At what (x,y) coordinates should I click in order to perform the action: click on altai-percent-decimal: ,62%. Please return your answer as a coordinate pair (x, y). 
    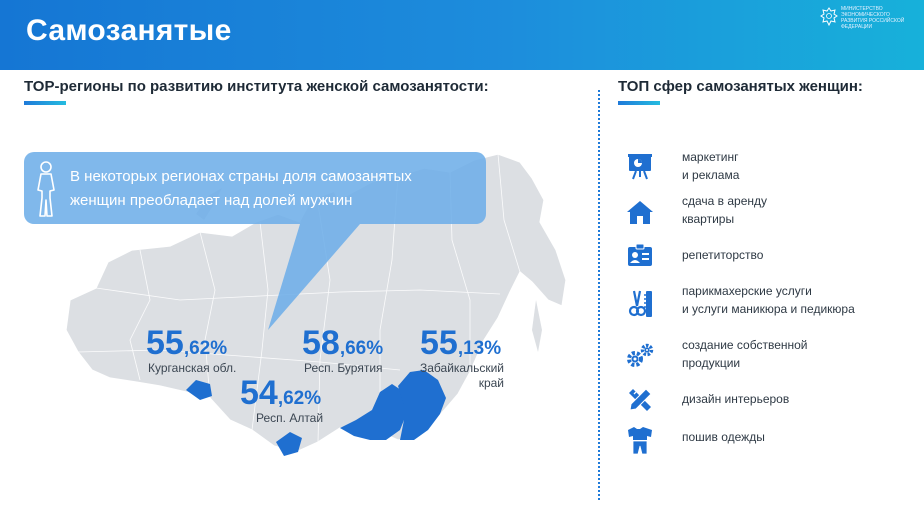
    Looking at the image, I should click on (299, 398).